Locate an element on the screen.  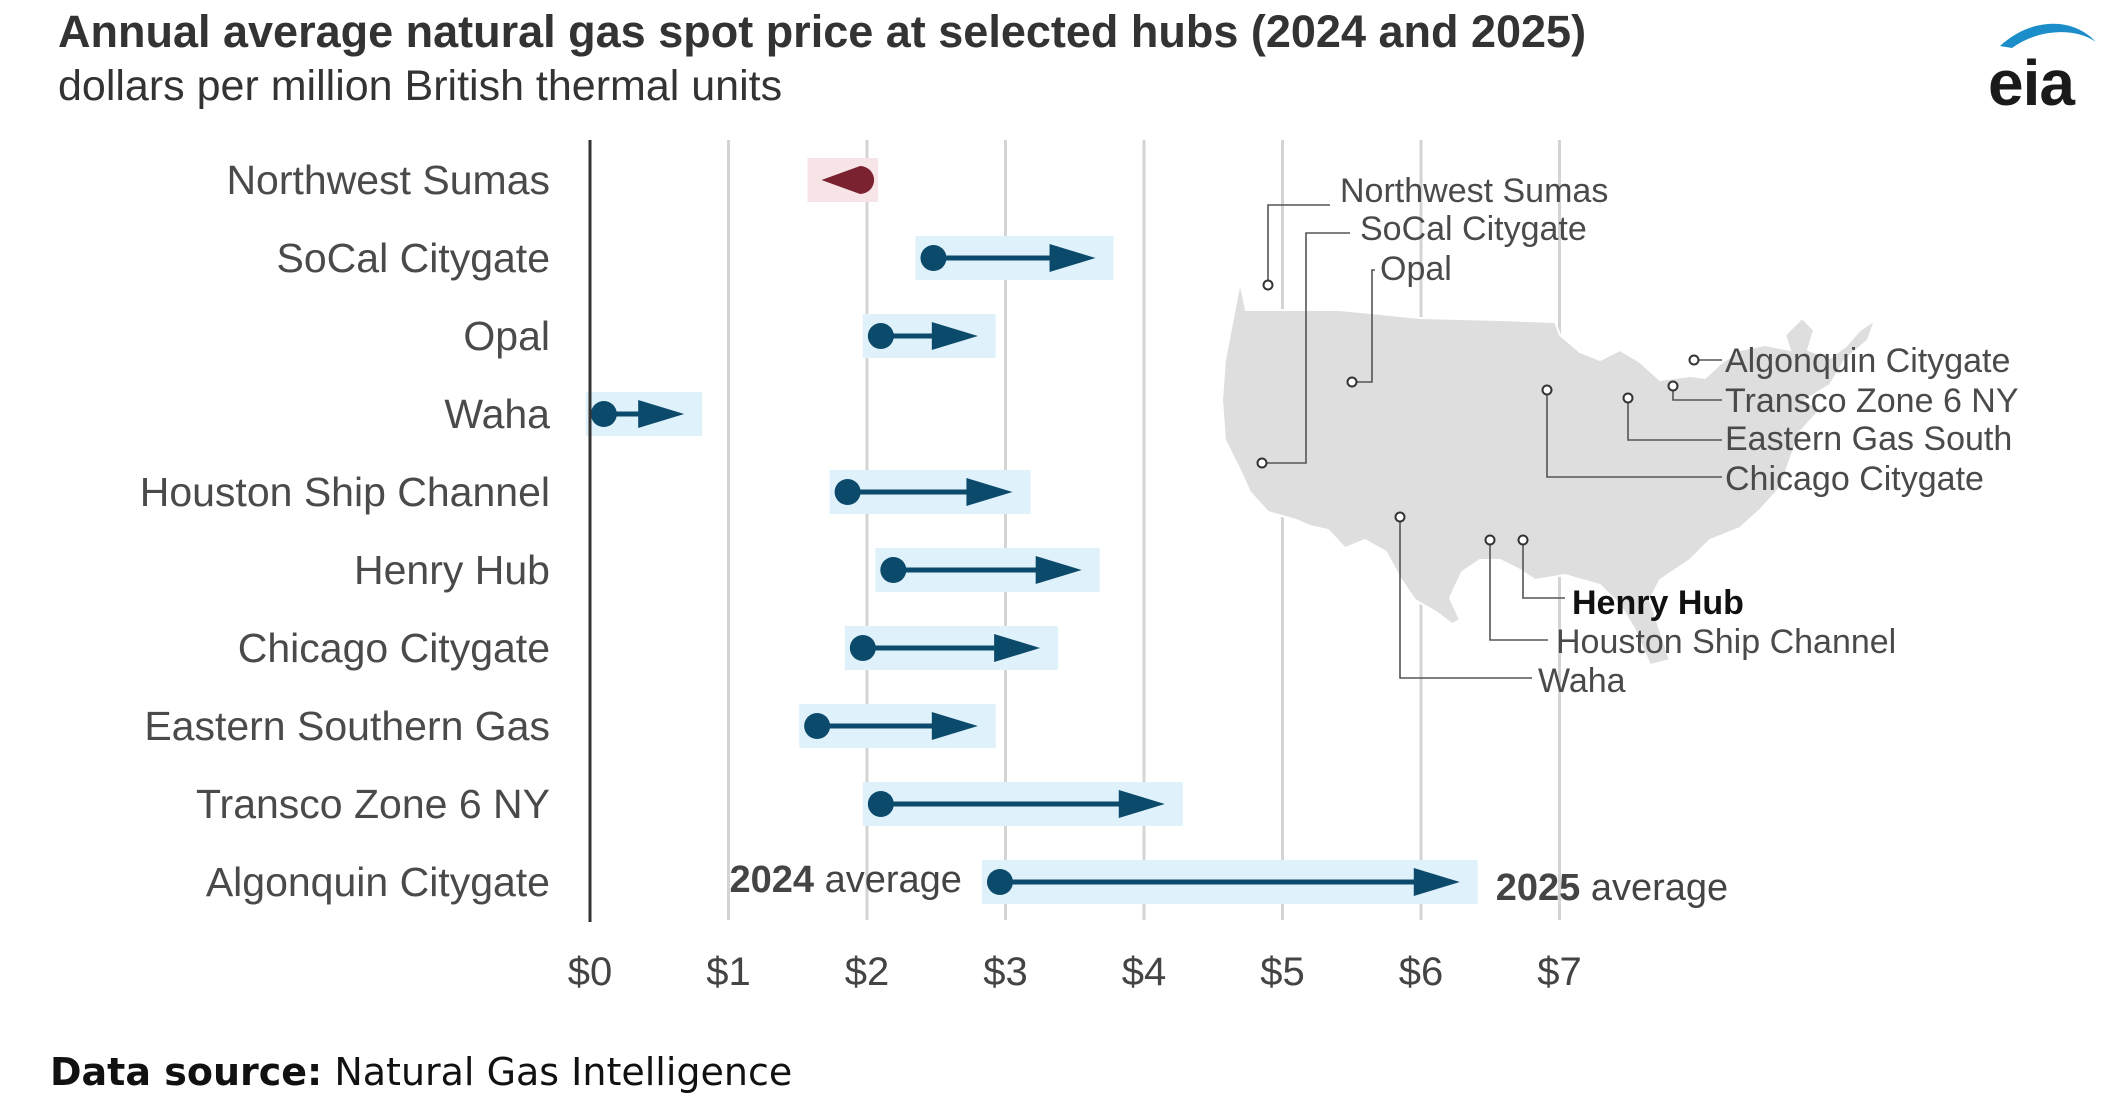
us-map-shape is located at coordinates (1548, 474).